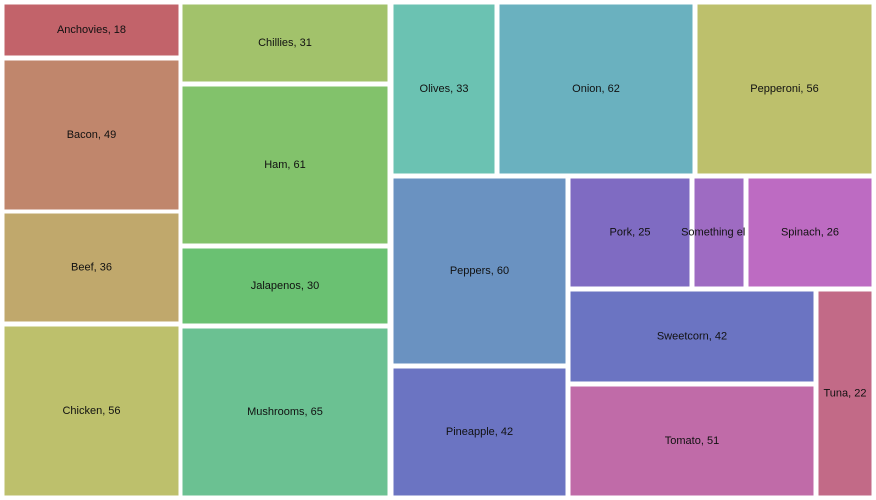 This screenshot has width=876, height=500. I want to click on treemap-cell-pineapple: Pineapple, 42, so click(479, 432).